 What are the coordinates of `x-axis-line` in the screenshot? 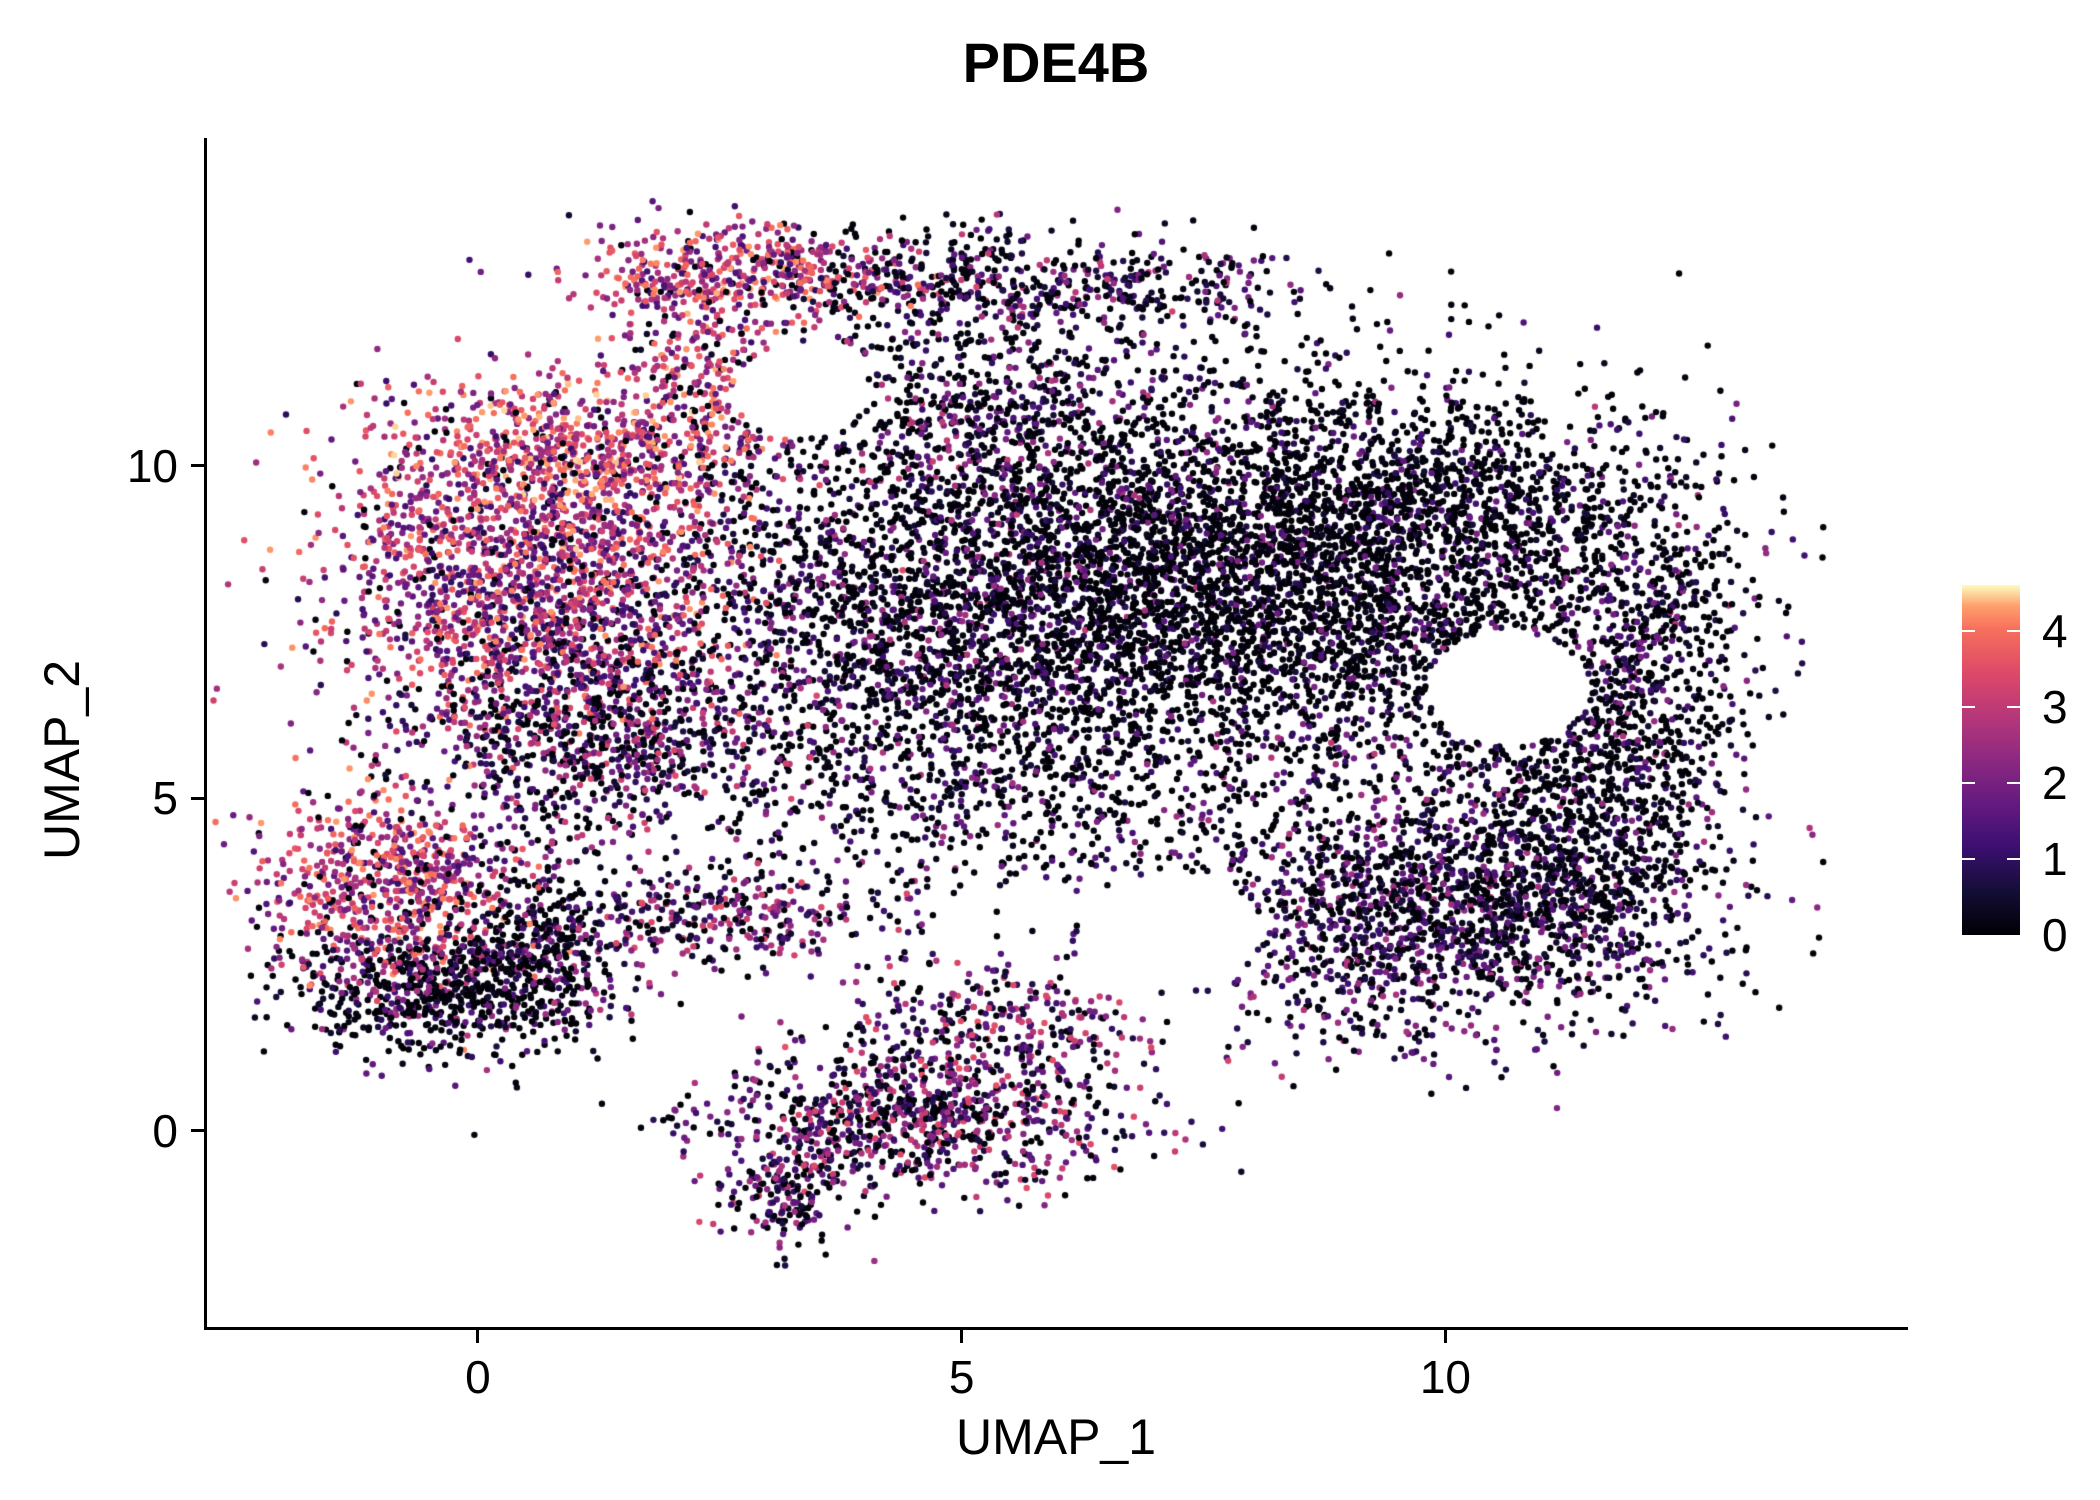 It's located at (1056, 1328).